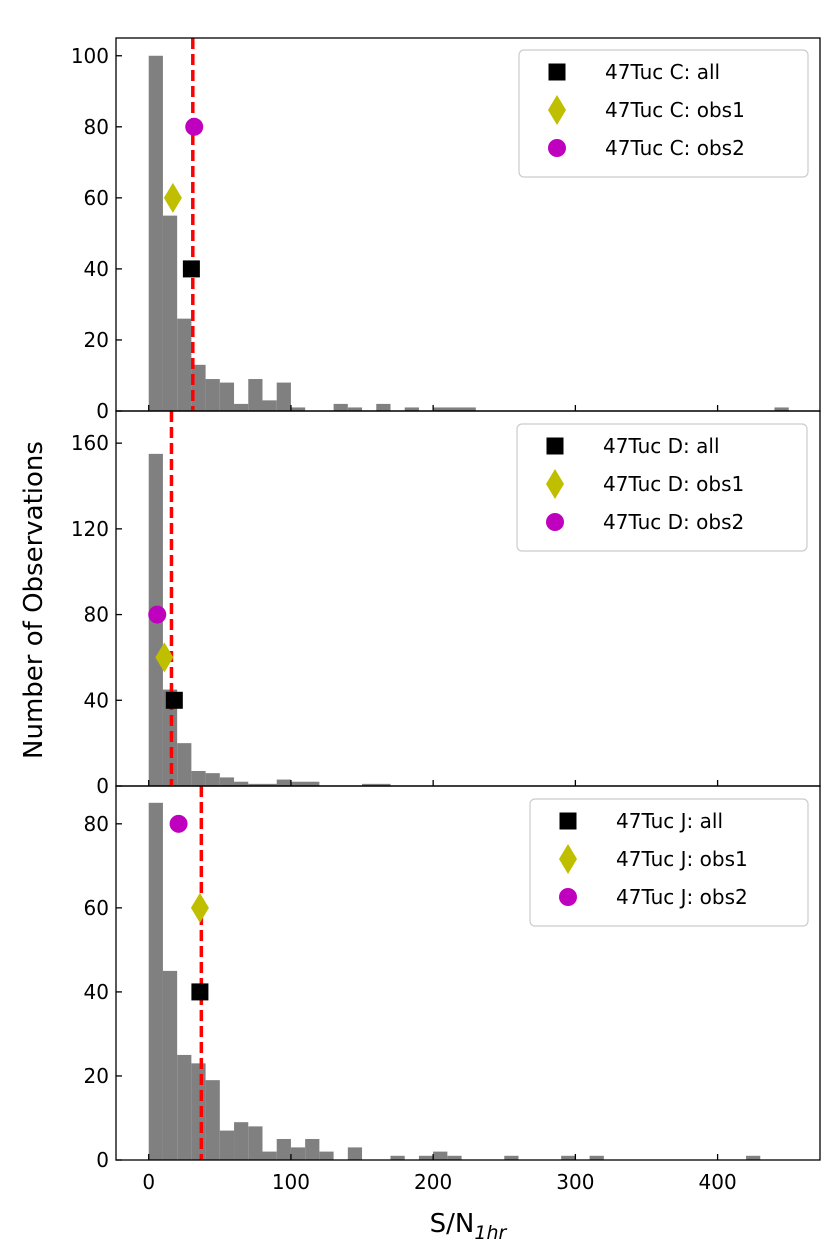 This screenshot has height=1246, width=830. What do you see at coordinates (673, 484) in the screenshot?
I see `legend-label-obs1: 47Tuc D: obs1` at bounding box center [673, 484].